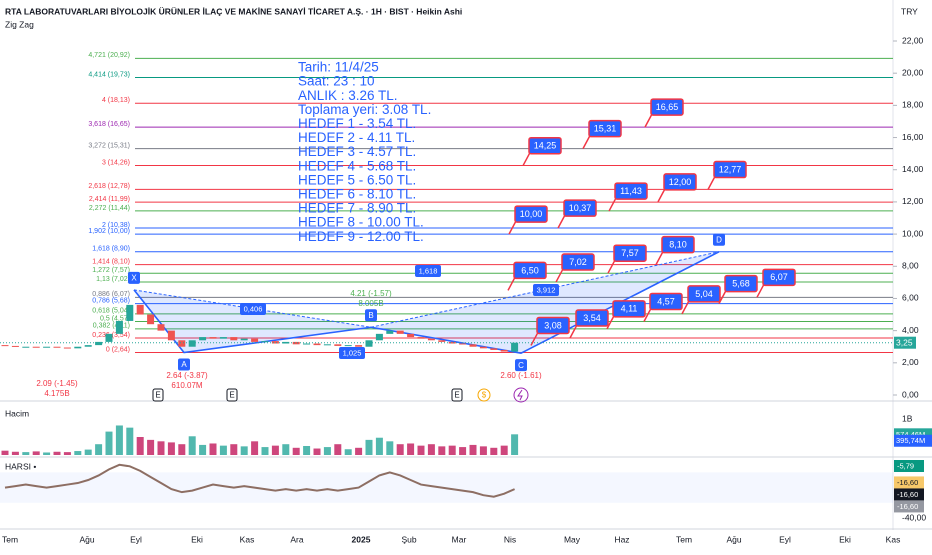 The height and width of the screenshot is (555, 932). What do you see at coordinates (361, 222) in the screenshot?
I see `annotation-line: HEDEF 8 - 10.00 TL.` at bounding box center [361, 222].